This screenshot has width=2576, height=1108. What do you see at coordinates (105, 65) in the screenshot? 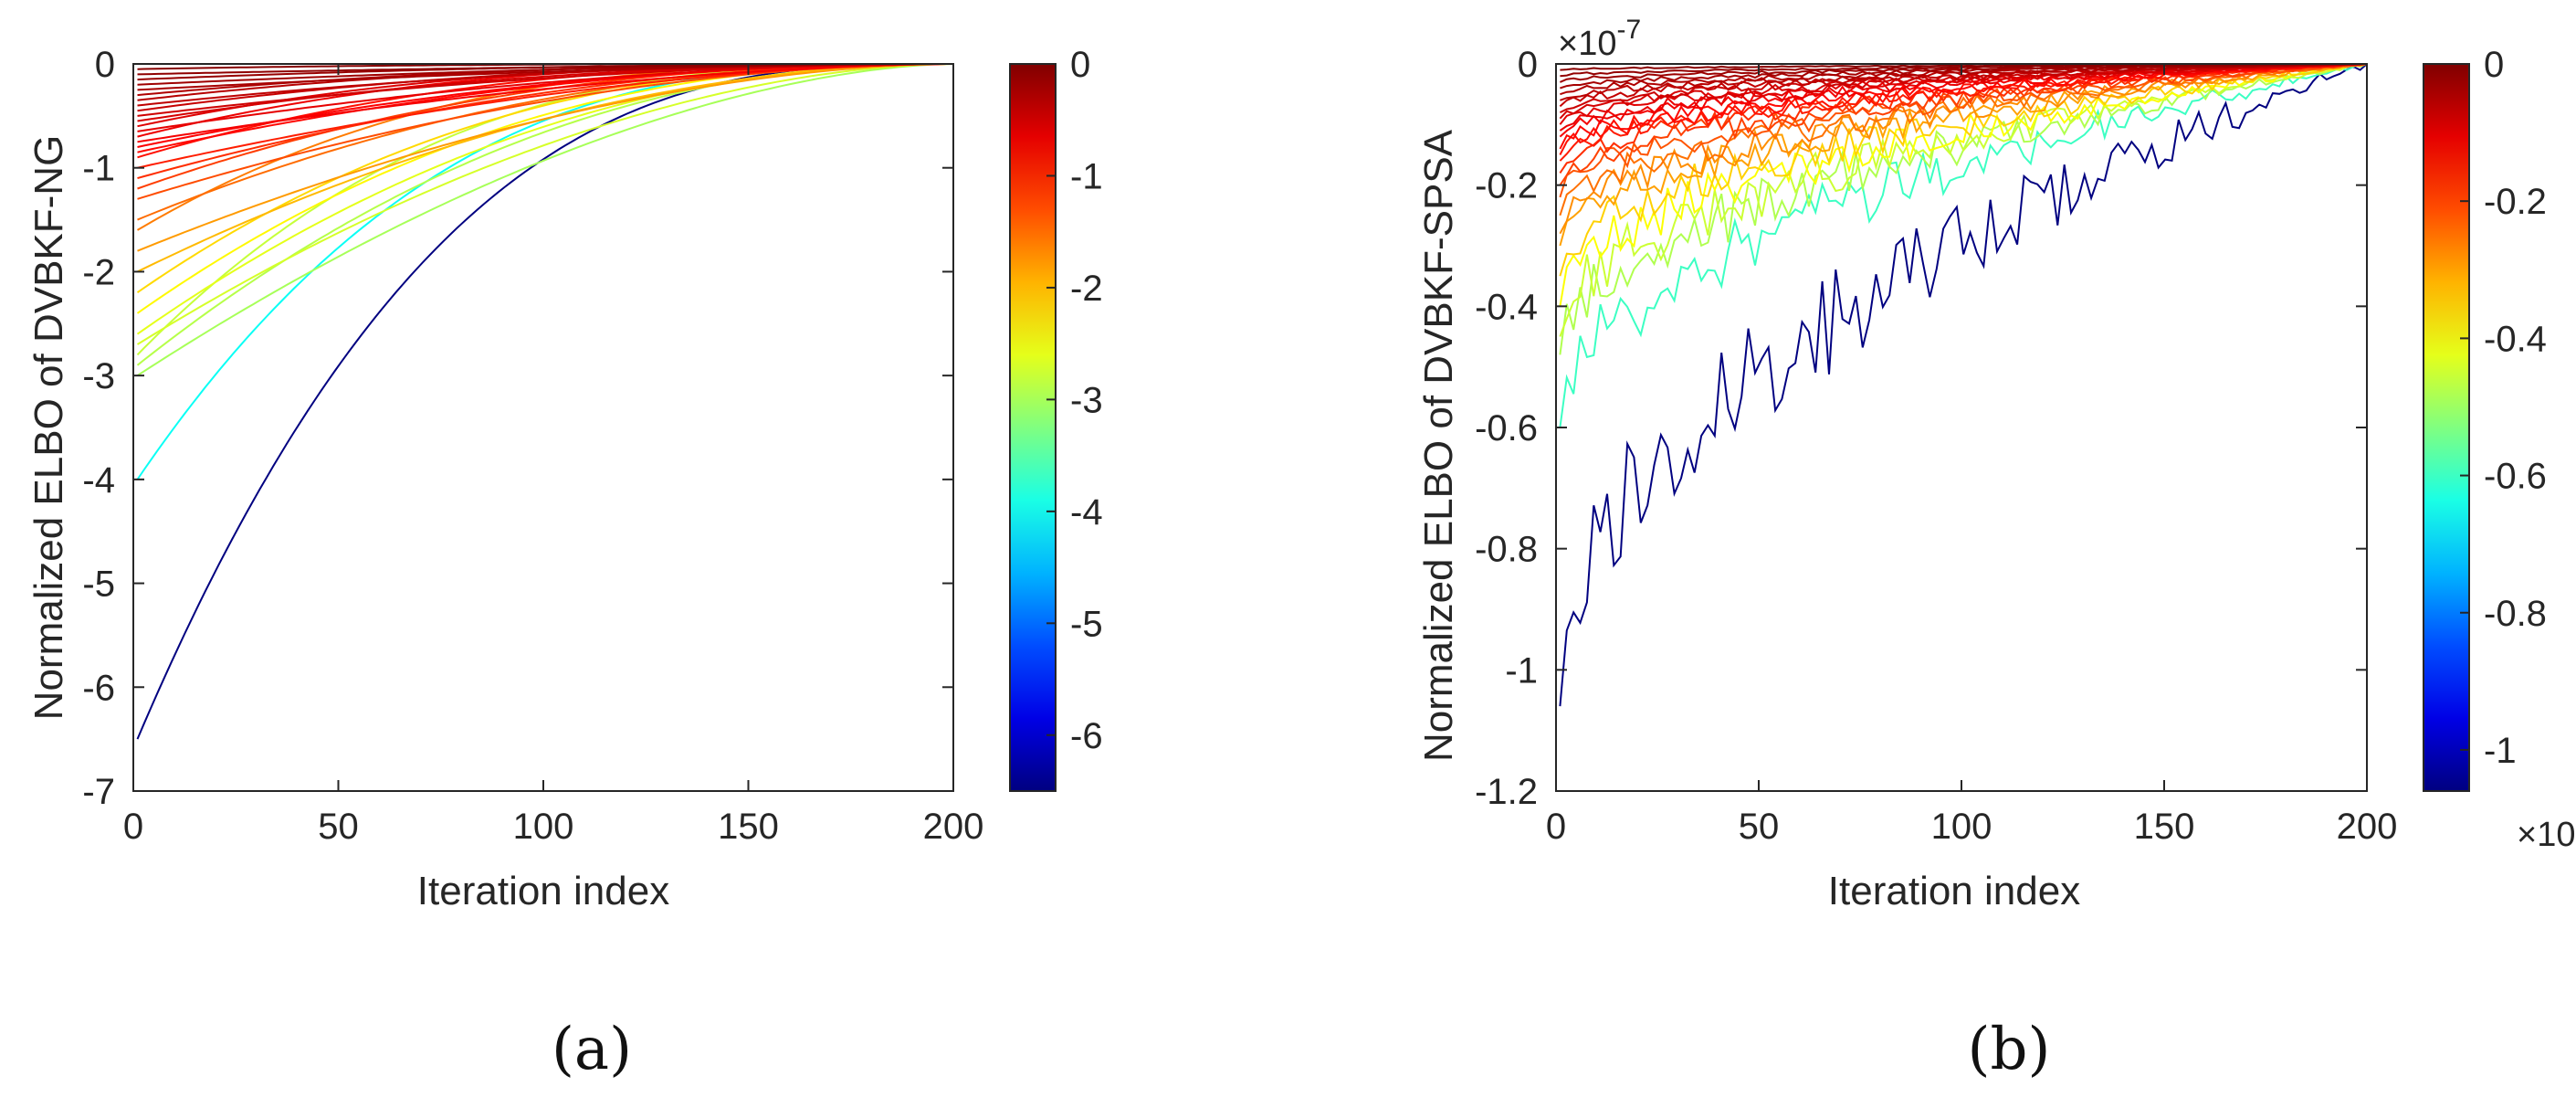
I see `panel-a-ytick-label: 0` at bounding box center [105, 65].